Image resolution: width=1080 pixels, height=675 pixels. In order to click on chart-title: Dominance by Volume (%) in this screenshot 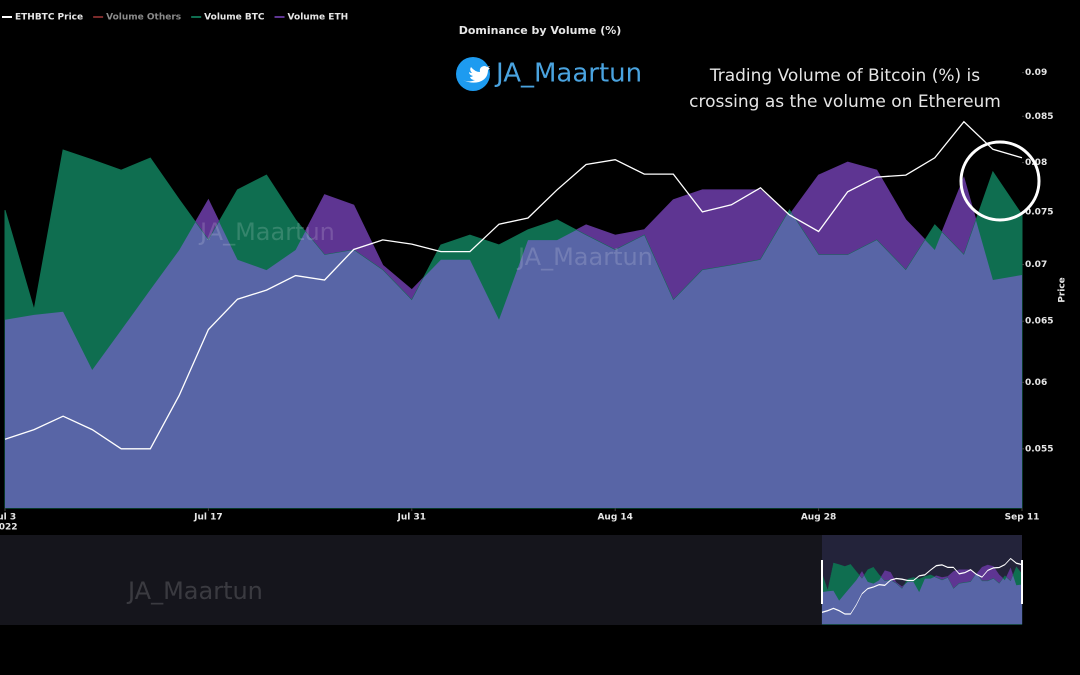, I will do `click(540, 30)`.